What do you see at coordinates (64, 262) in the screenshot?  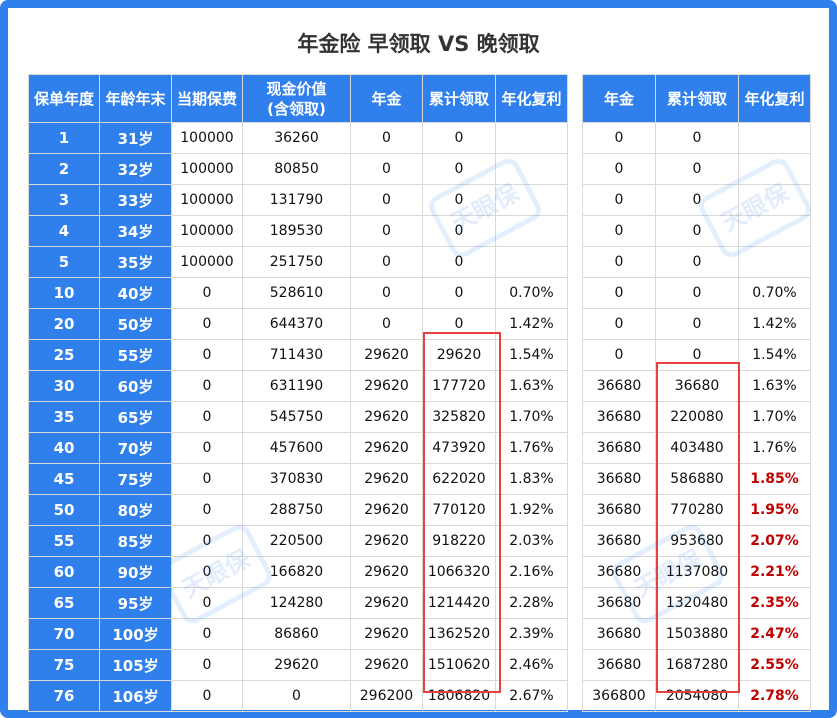 I see `cell-policy-year: 5` at bounding box center [64, 262].